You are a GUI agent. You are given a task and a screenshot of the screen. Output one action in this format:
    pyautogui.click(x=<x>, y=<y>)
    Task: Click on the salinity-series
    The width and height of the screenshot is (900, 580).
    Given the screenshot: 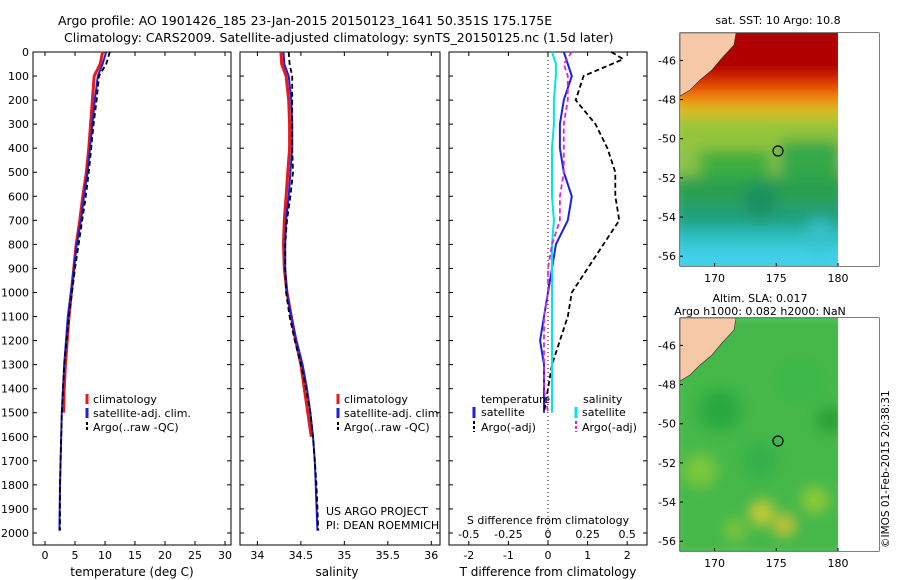 What is the action you would take?
    pyautogui.click(x=299, y=291)
    